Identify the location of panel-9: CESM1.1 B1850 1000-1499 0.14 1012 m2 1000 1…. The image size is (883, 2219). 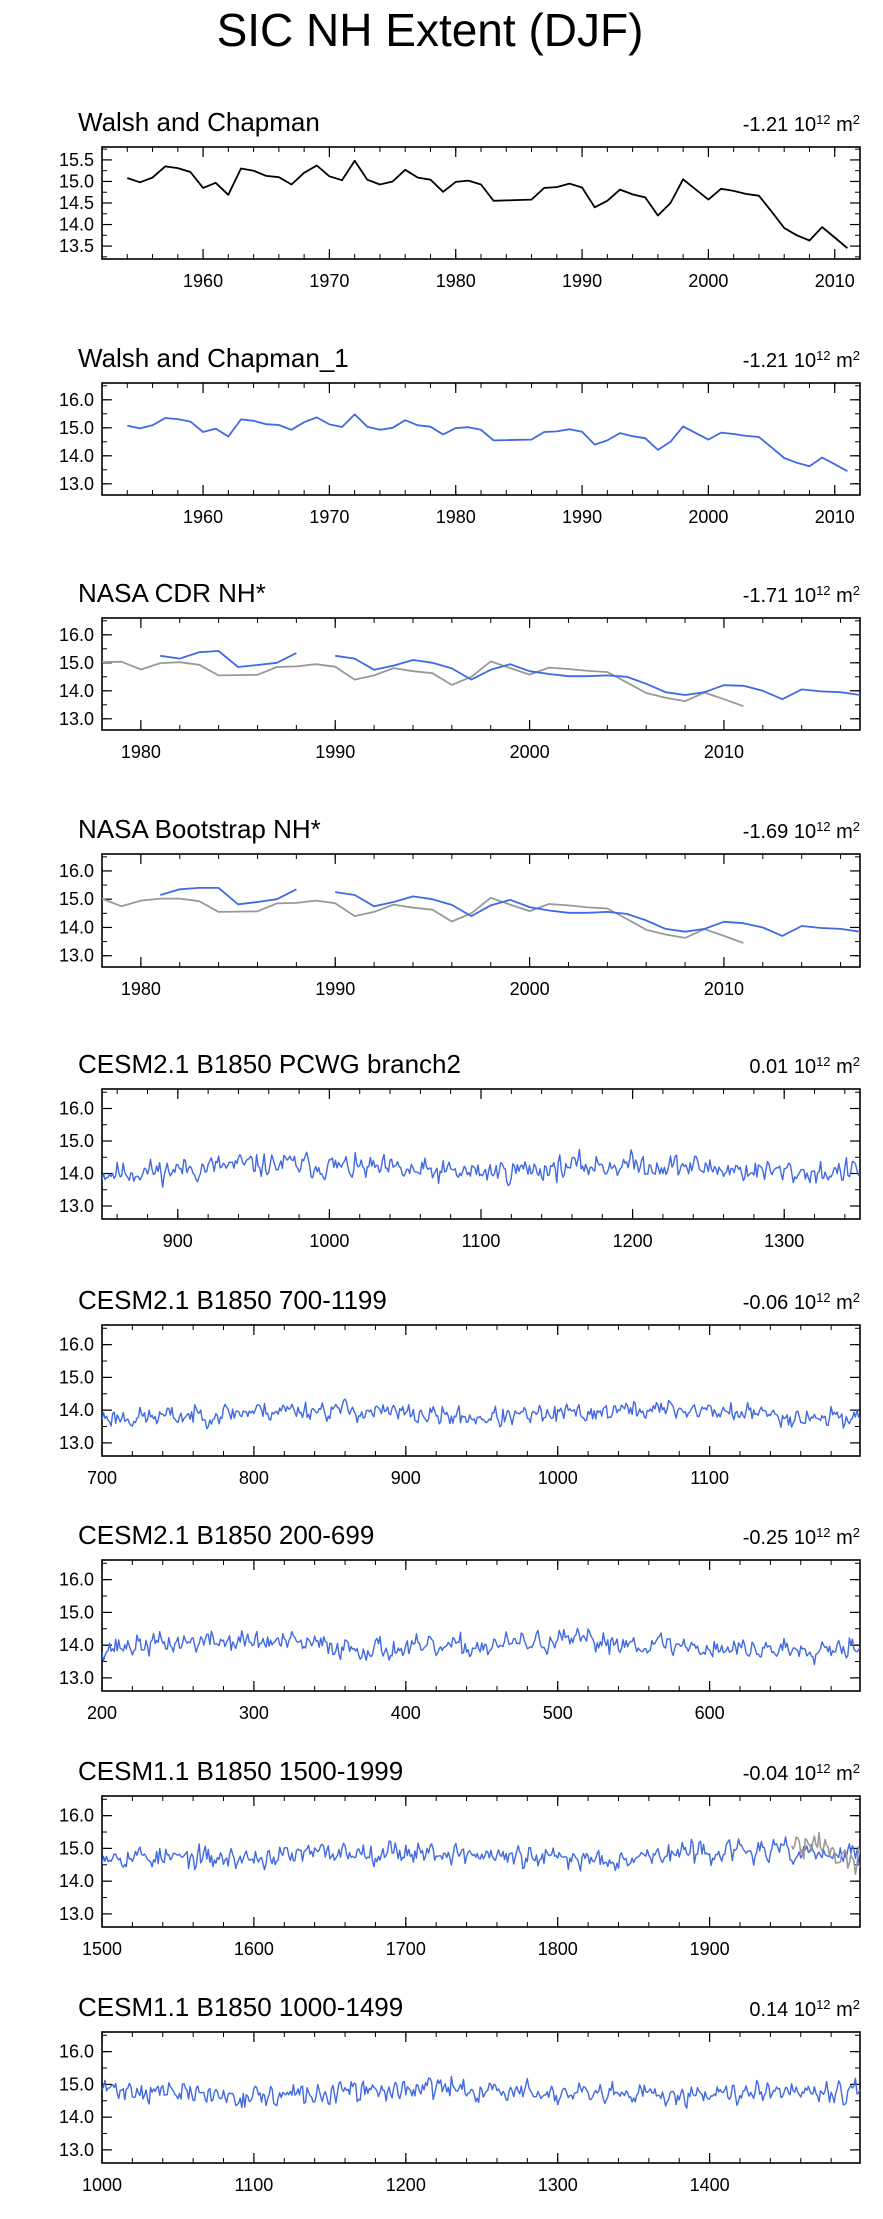
(460, 2093).